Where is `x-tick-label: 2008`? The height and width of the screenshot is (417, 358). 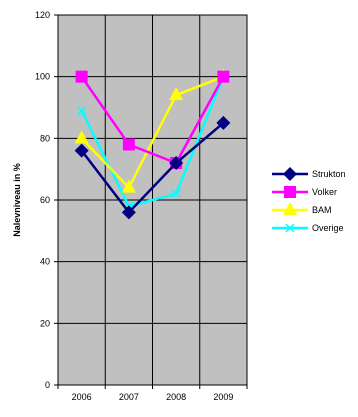
x-tick-label: 2008 is located at coordinates (176, 397).